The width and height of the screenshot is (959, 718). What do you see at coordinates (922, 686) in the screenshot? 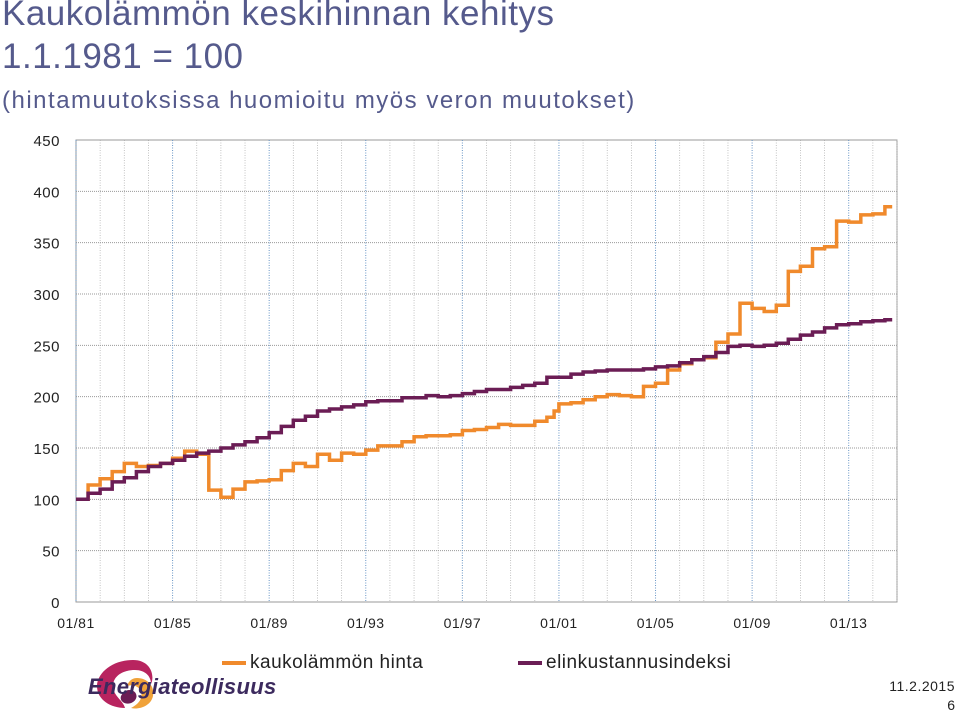
I see `footer-date: 11.2.2015` at bounding box center [922, 686].